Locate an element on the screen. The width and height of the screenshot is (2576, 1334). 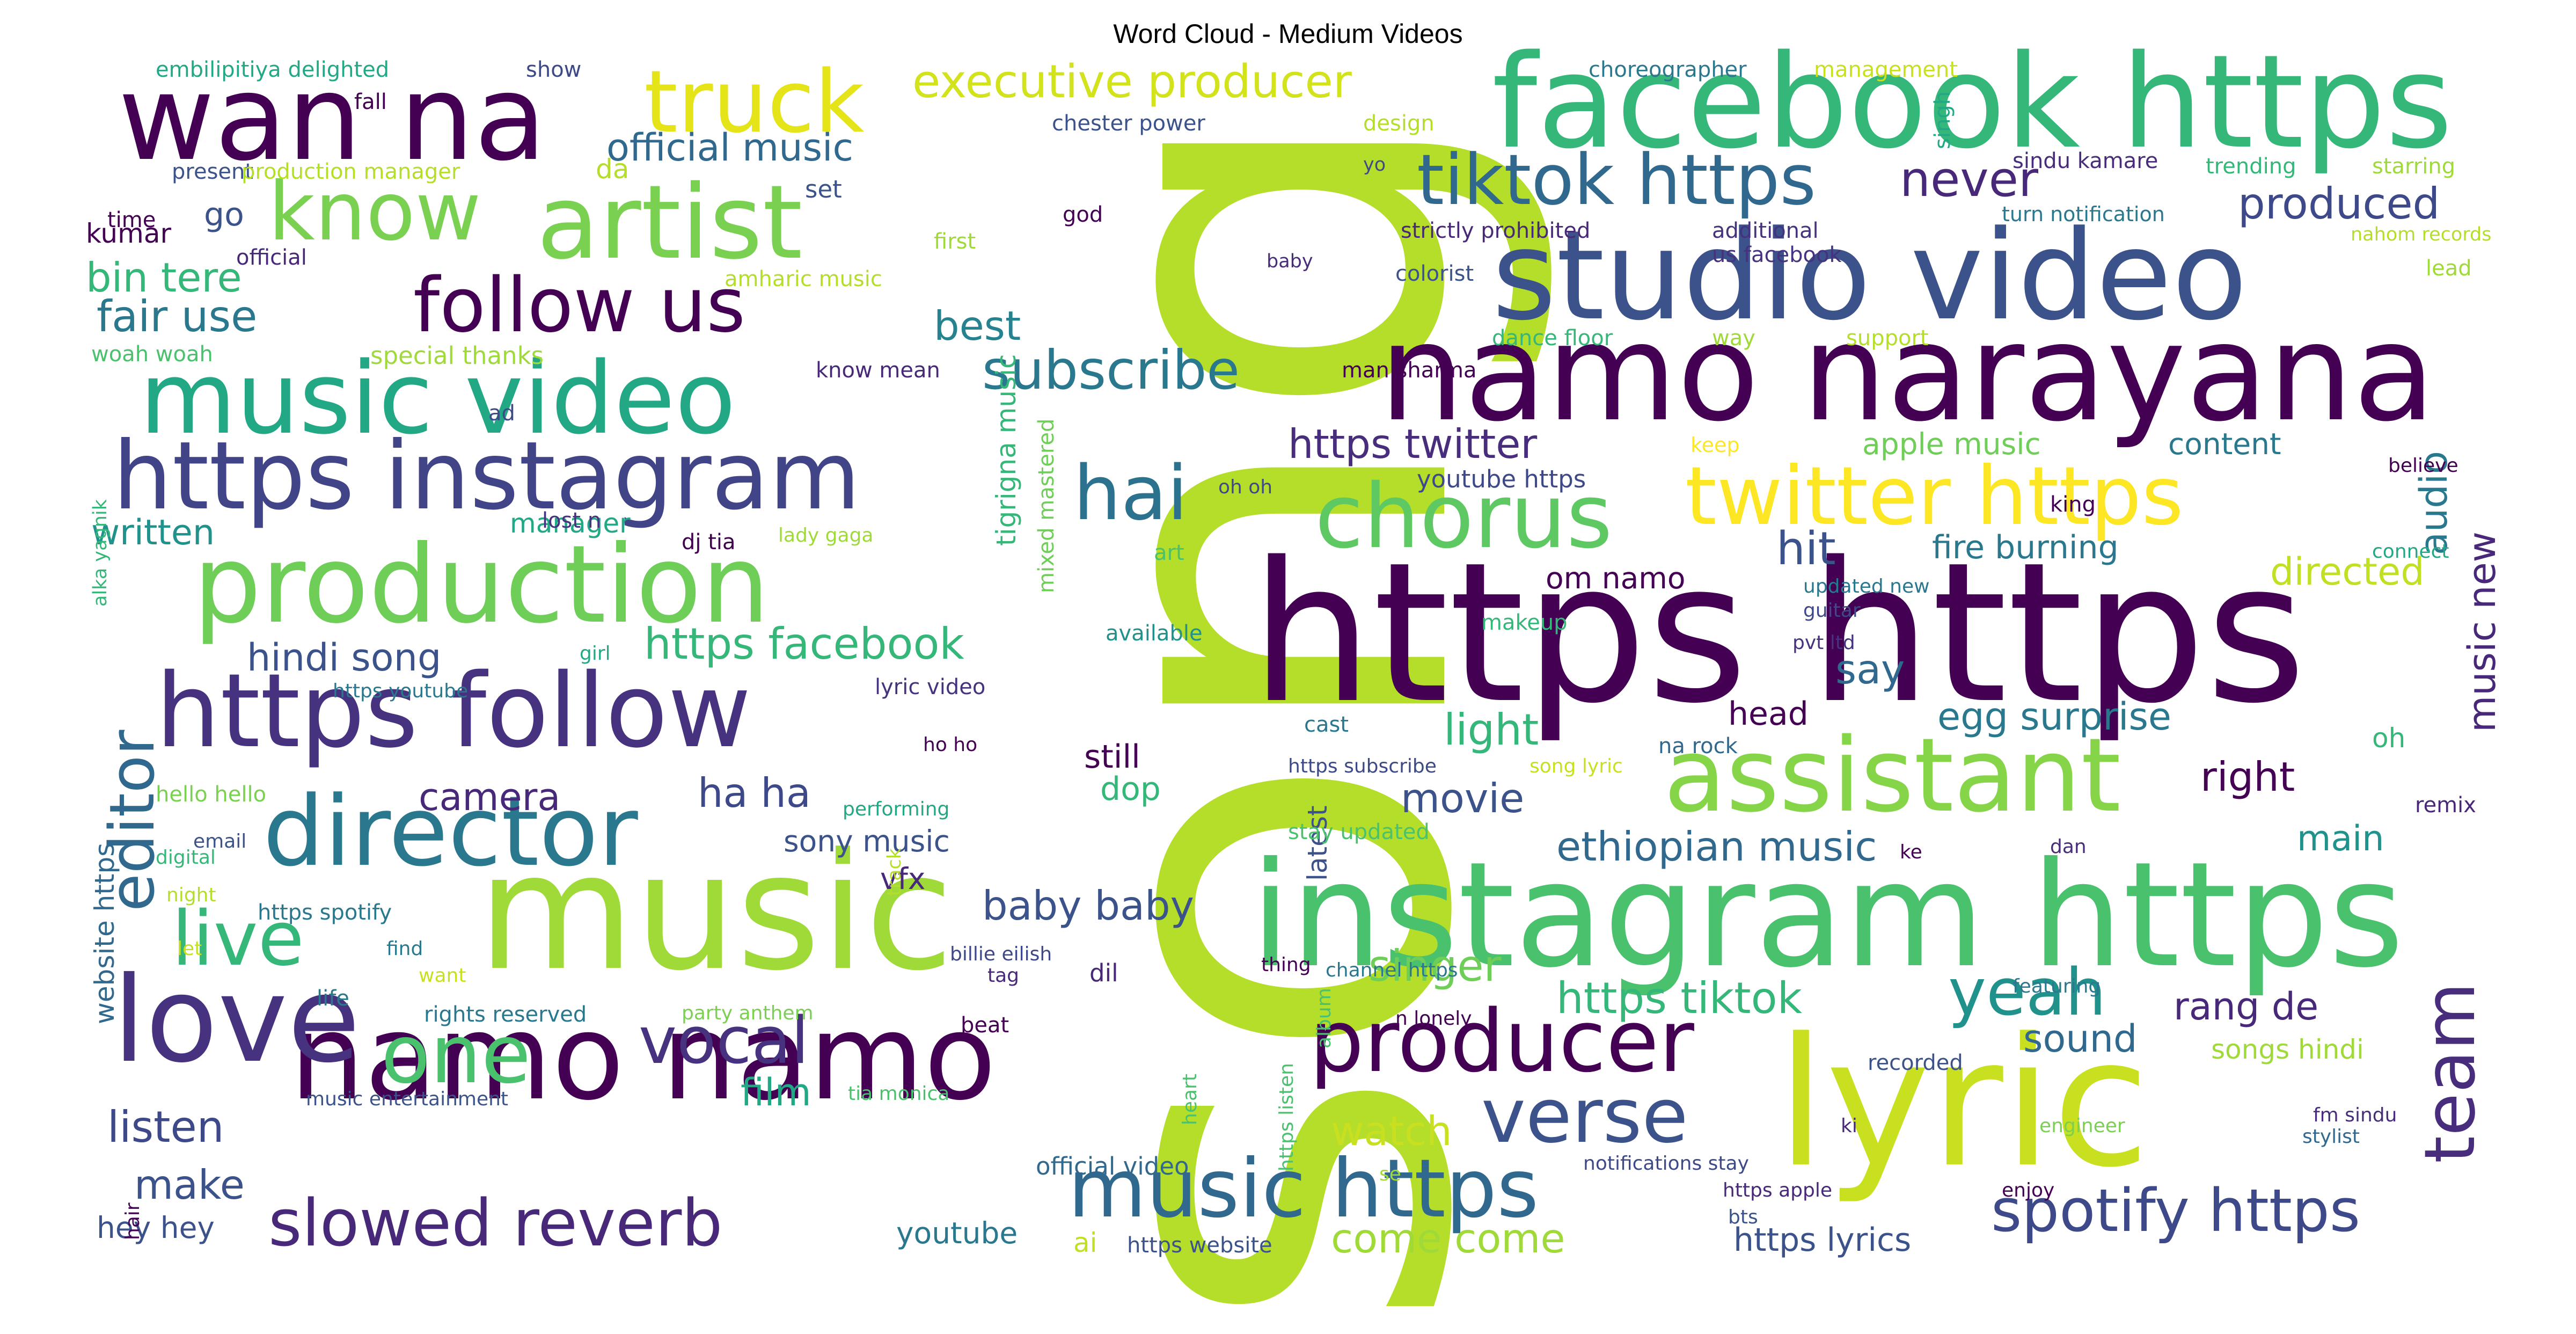
word-song-lyric: song lyric is located at coordinates (1576, 766).